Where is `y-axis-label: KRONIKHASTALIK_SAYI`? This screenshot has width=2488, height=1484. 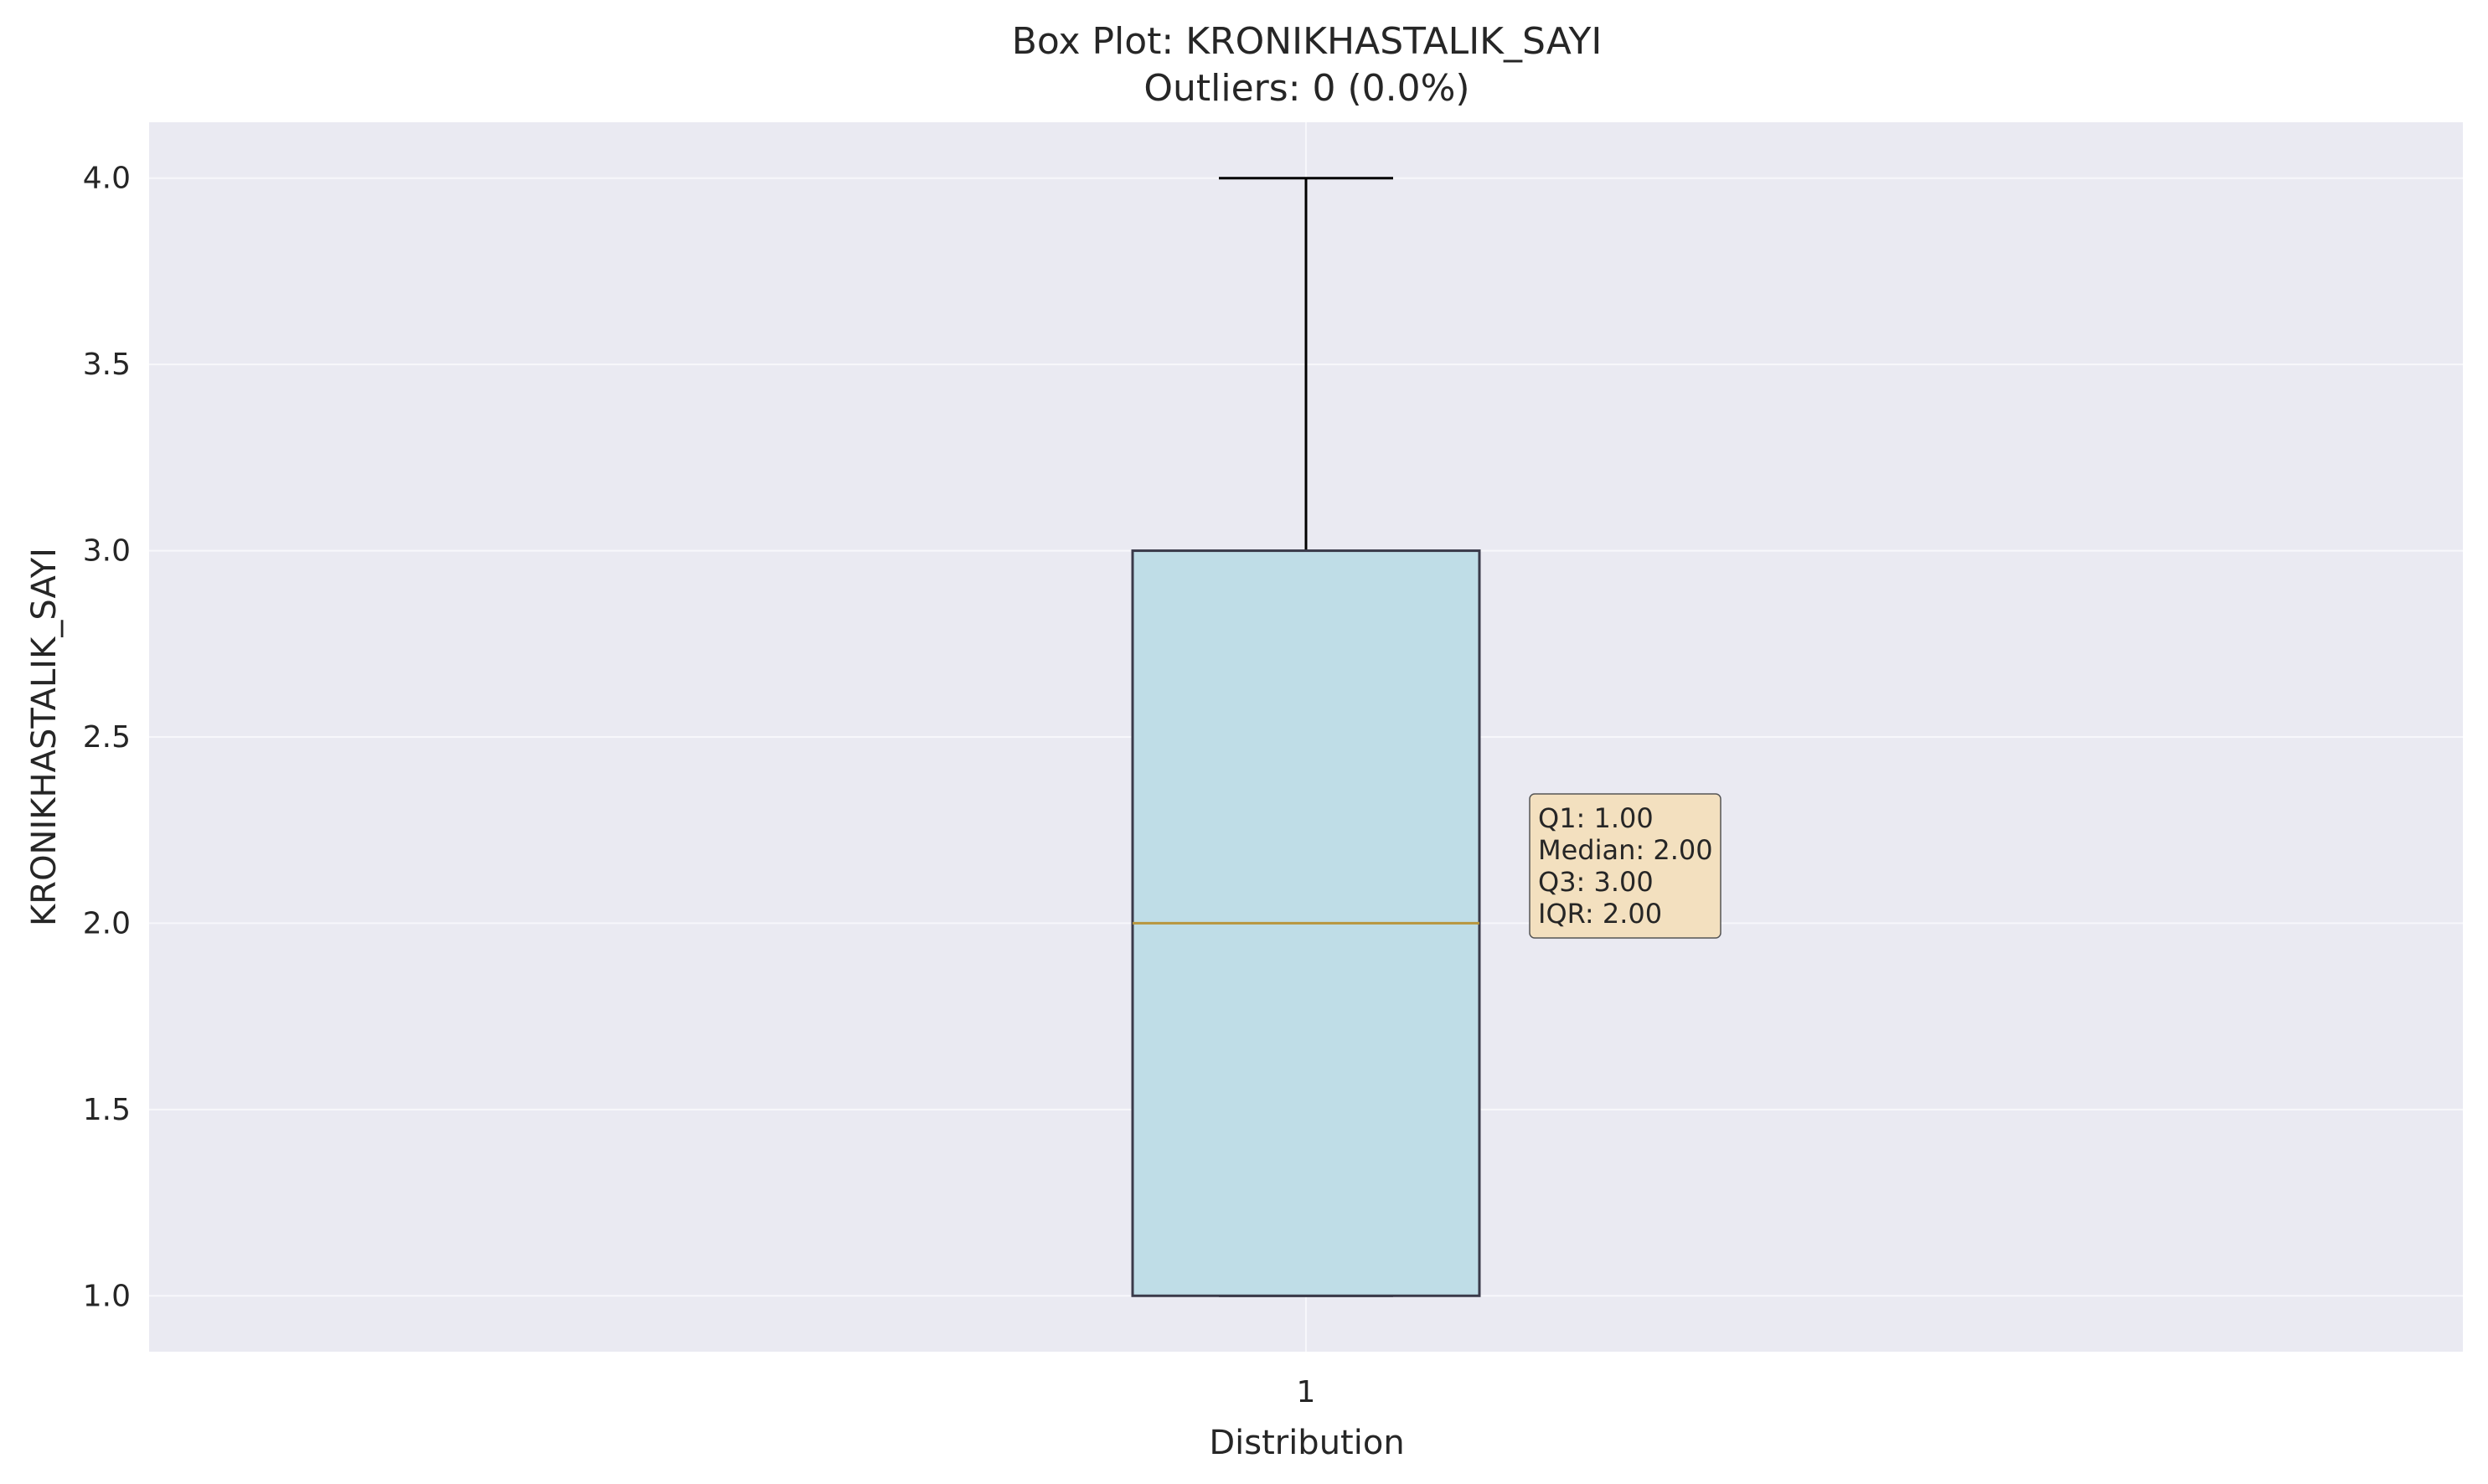
y-axis-label: KRONIKHASTALIK_SAYI is located at coordinates (44, 737).